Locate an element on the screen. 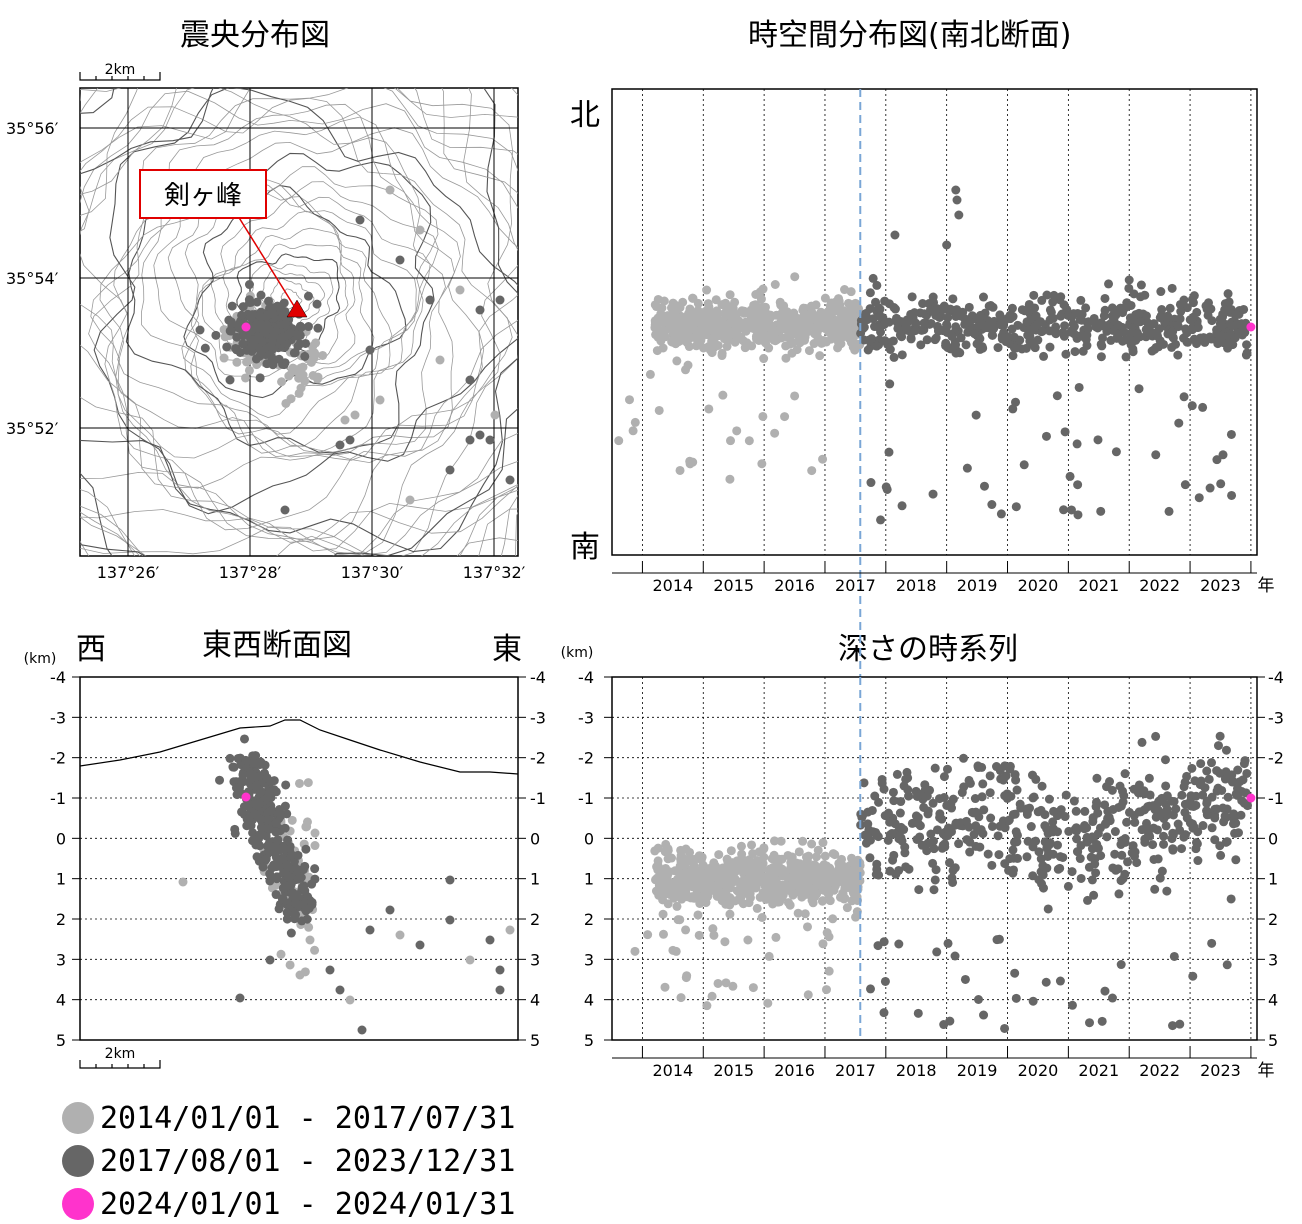 The width and height of the screenshot is (1302, 1224). year-tick-label: 2017 is located at coordinates (855, 1070).